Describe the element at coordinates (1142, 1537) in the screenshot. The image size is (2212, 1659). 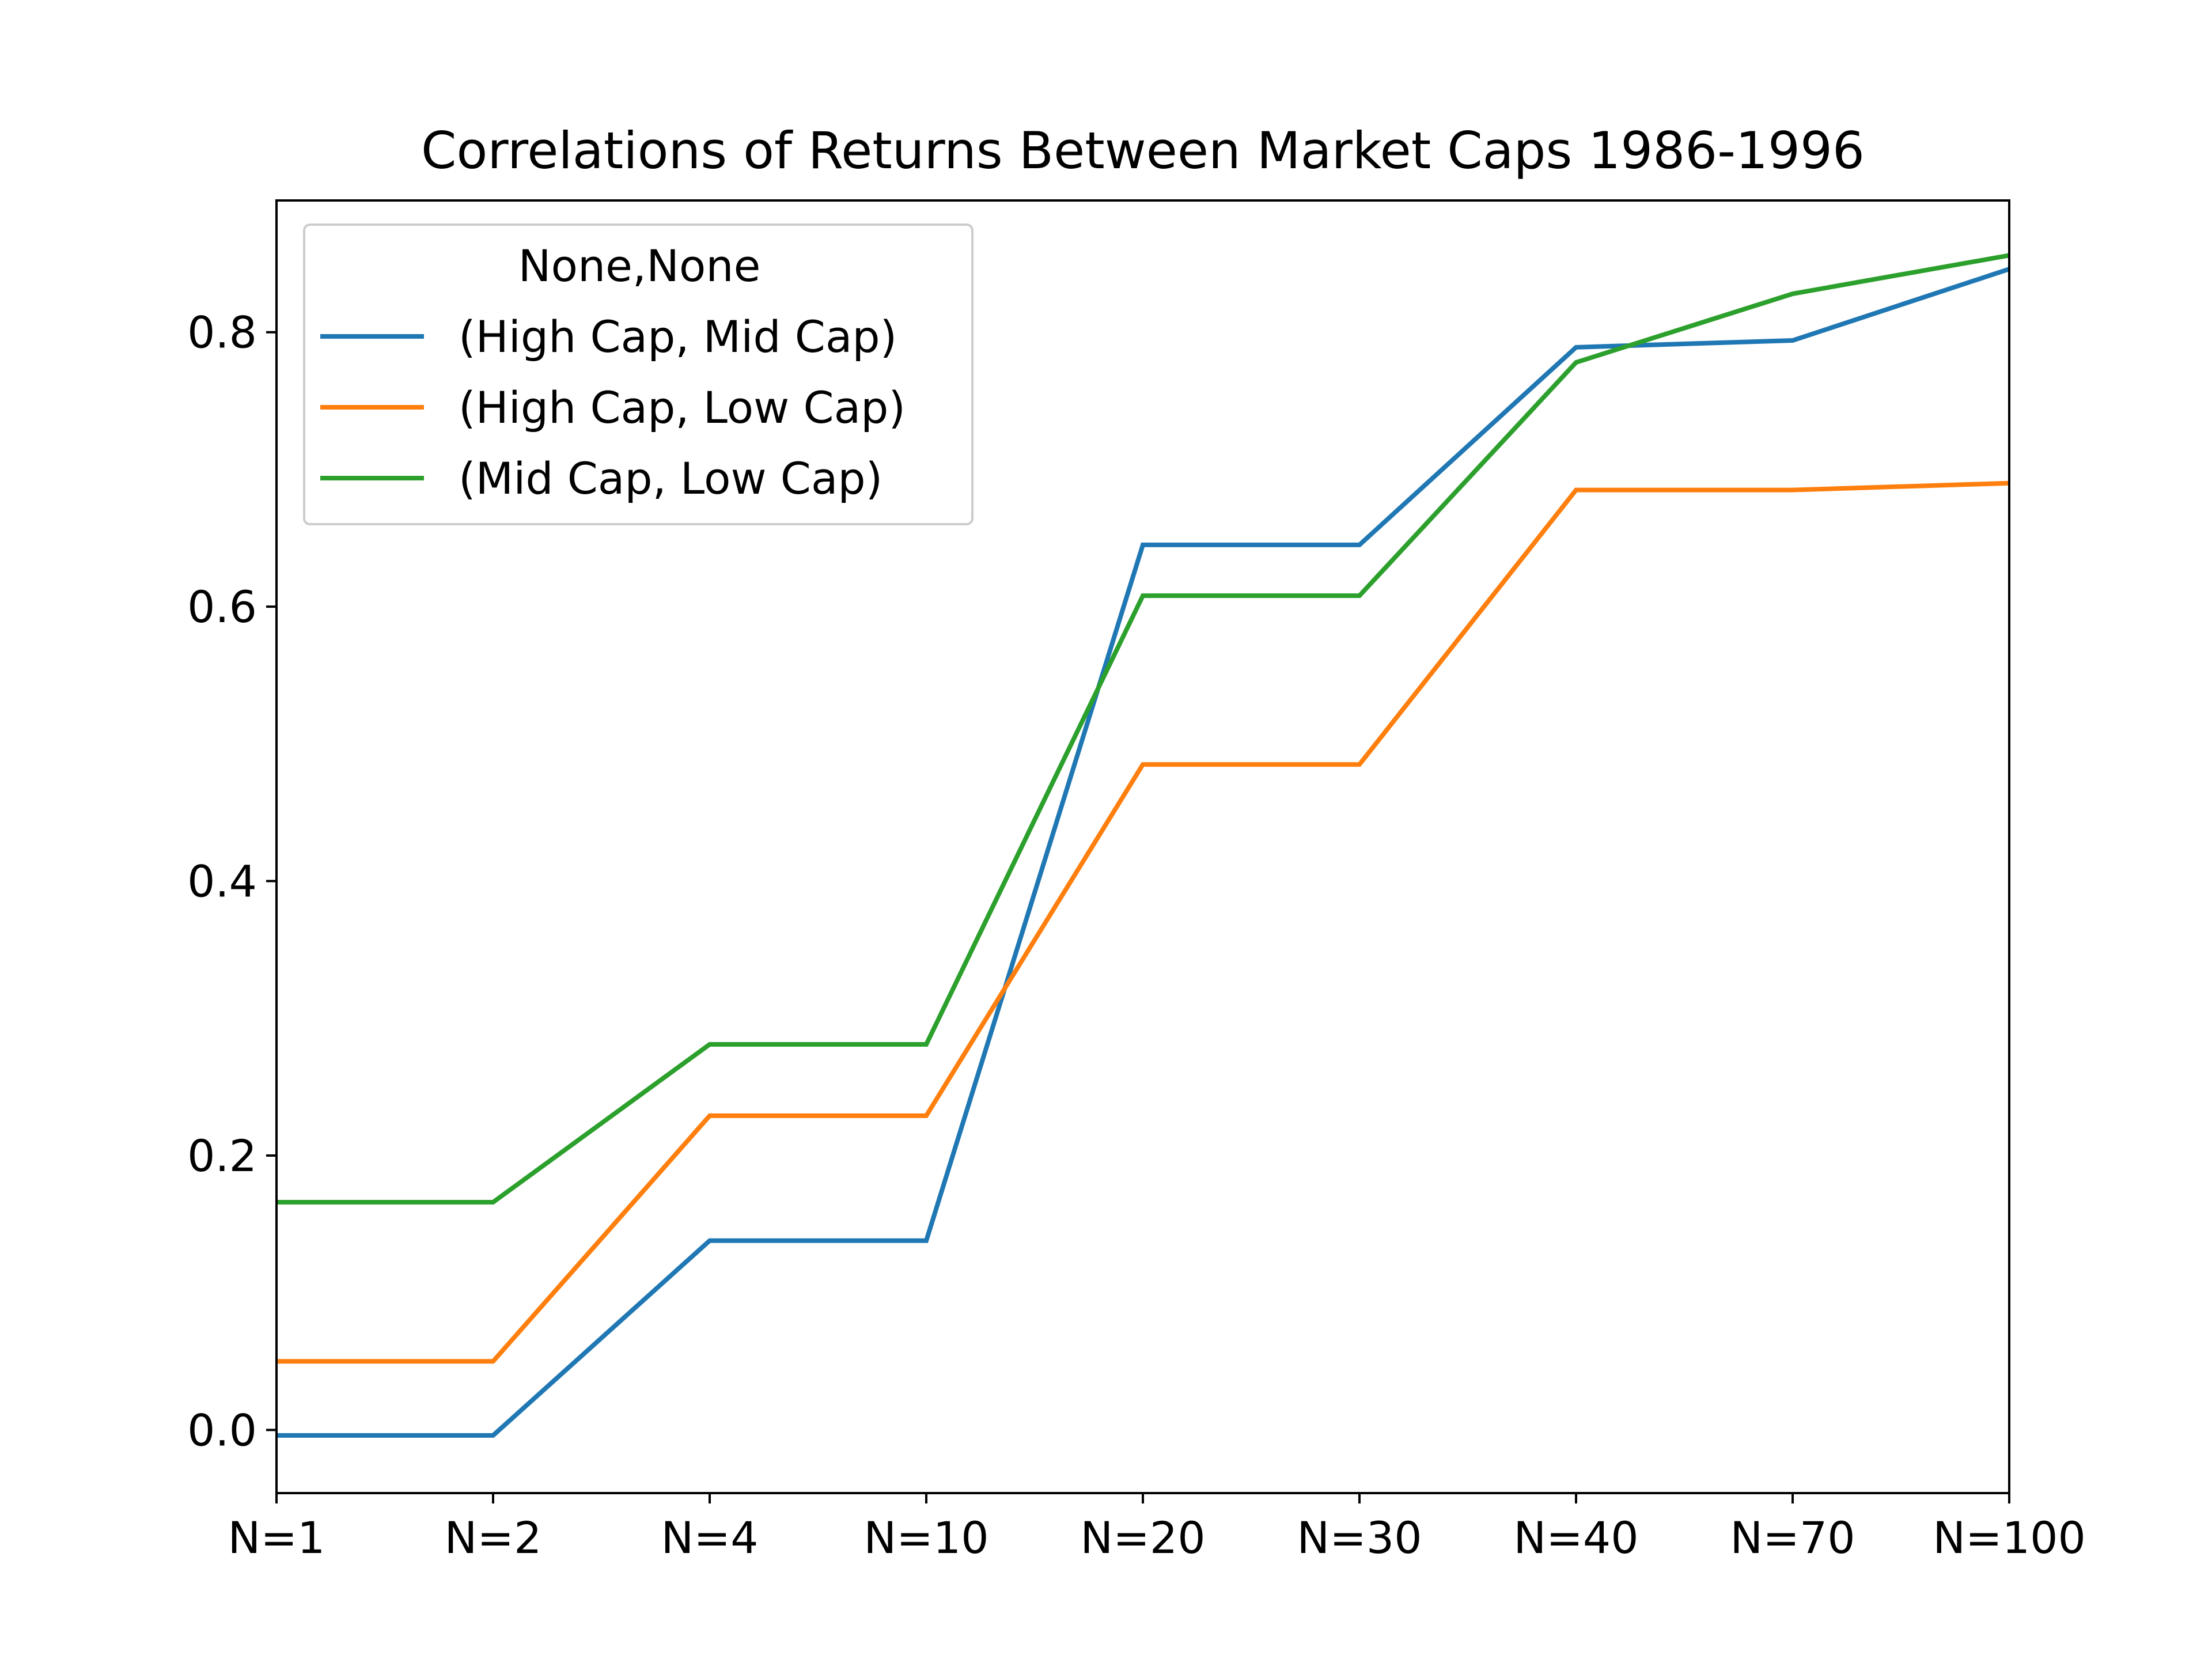
I see `x-tick-label: N=20` at that location.